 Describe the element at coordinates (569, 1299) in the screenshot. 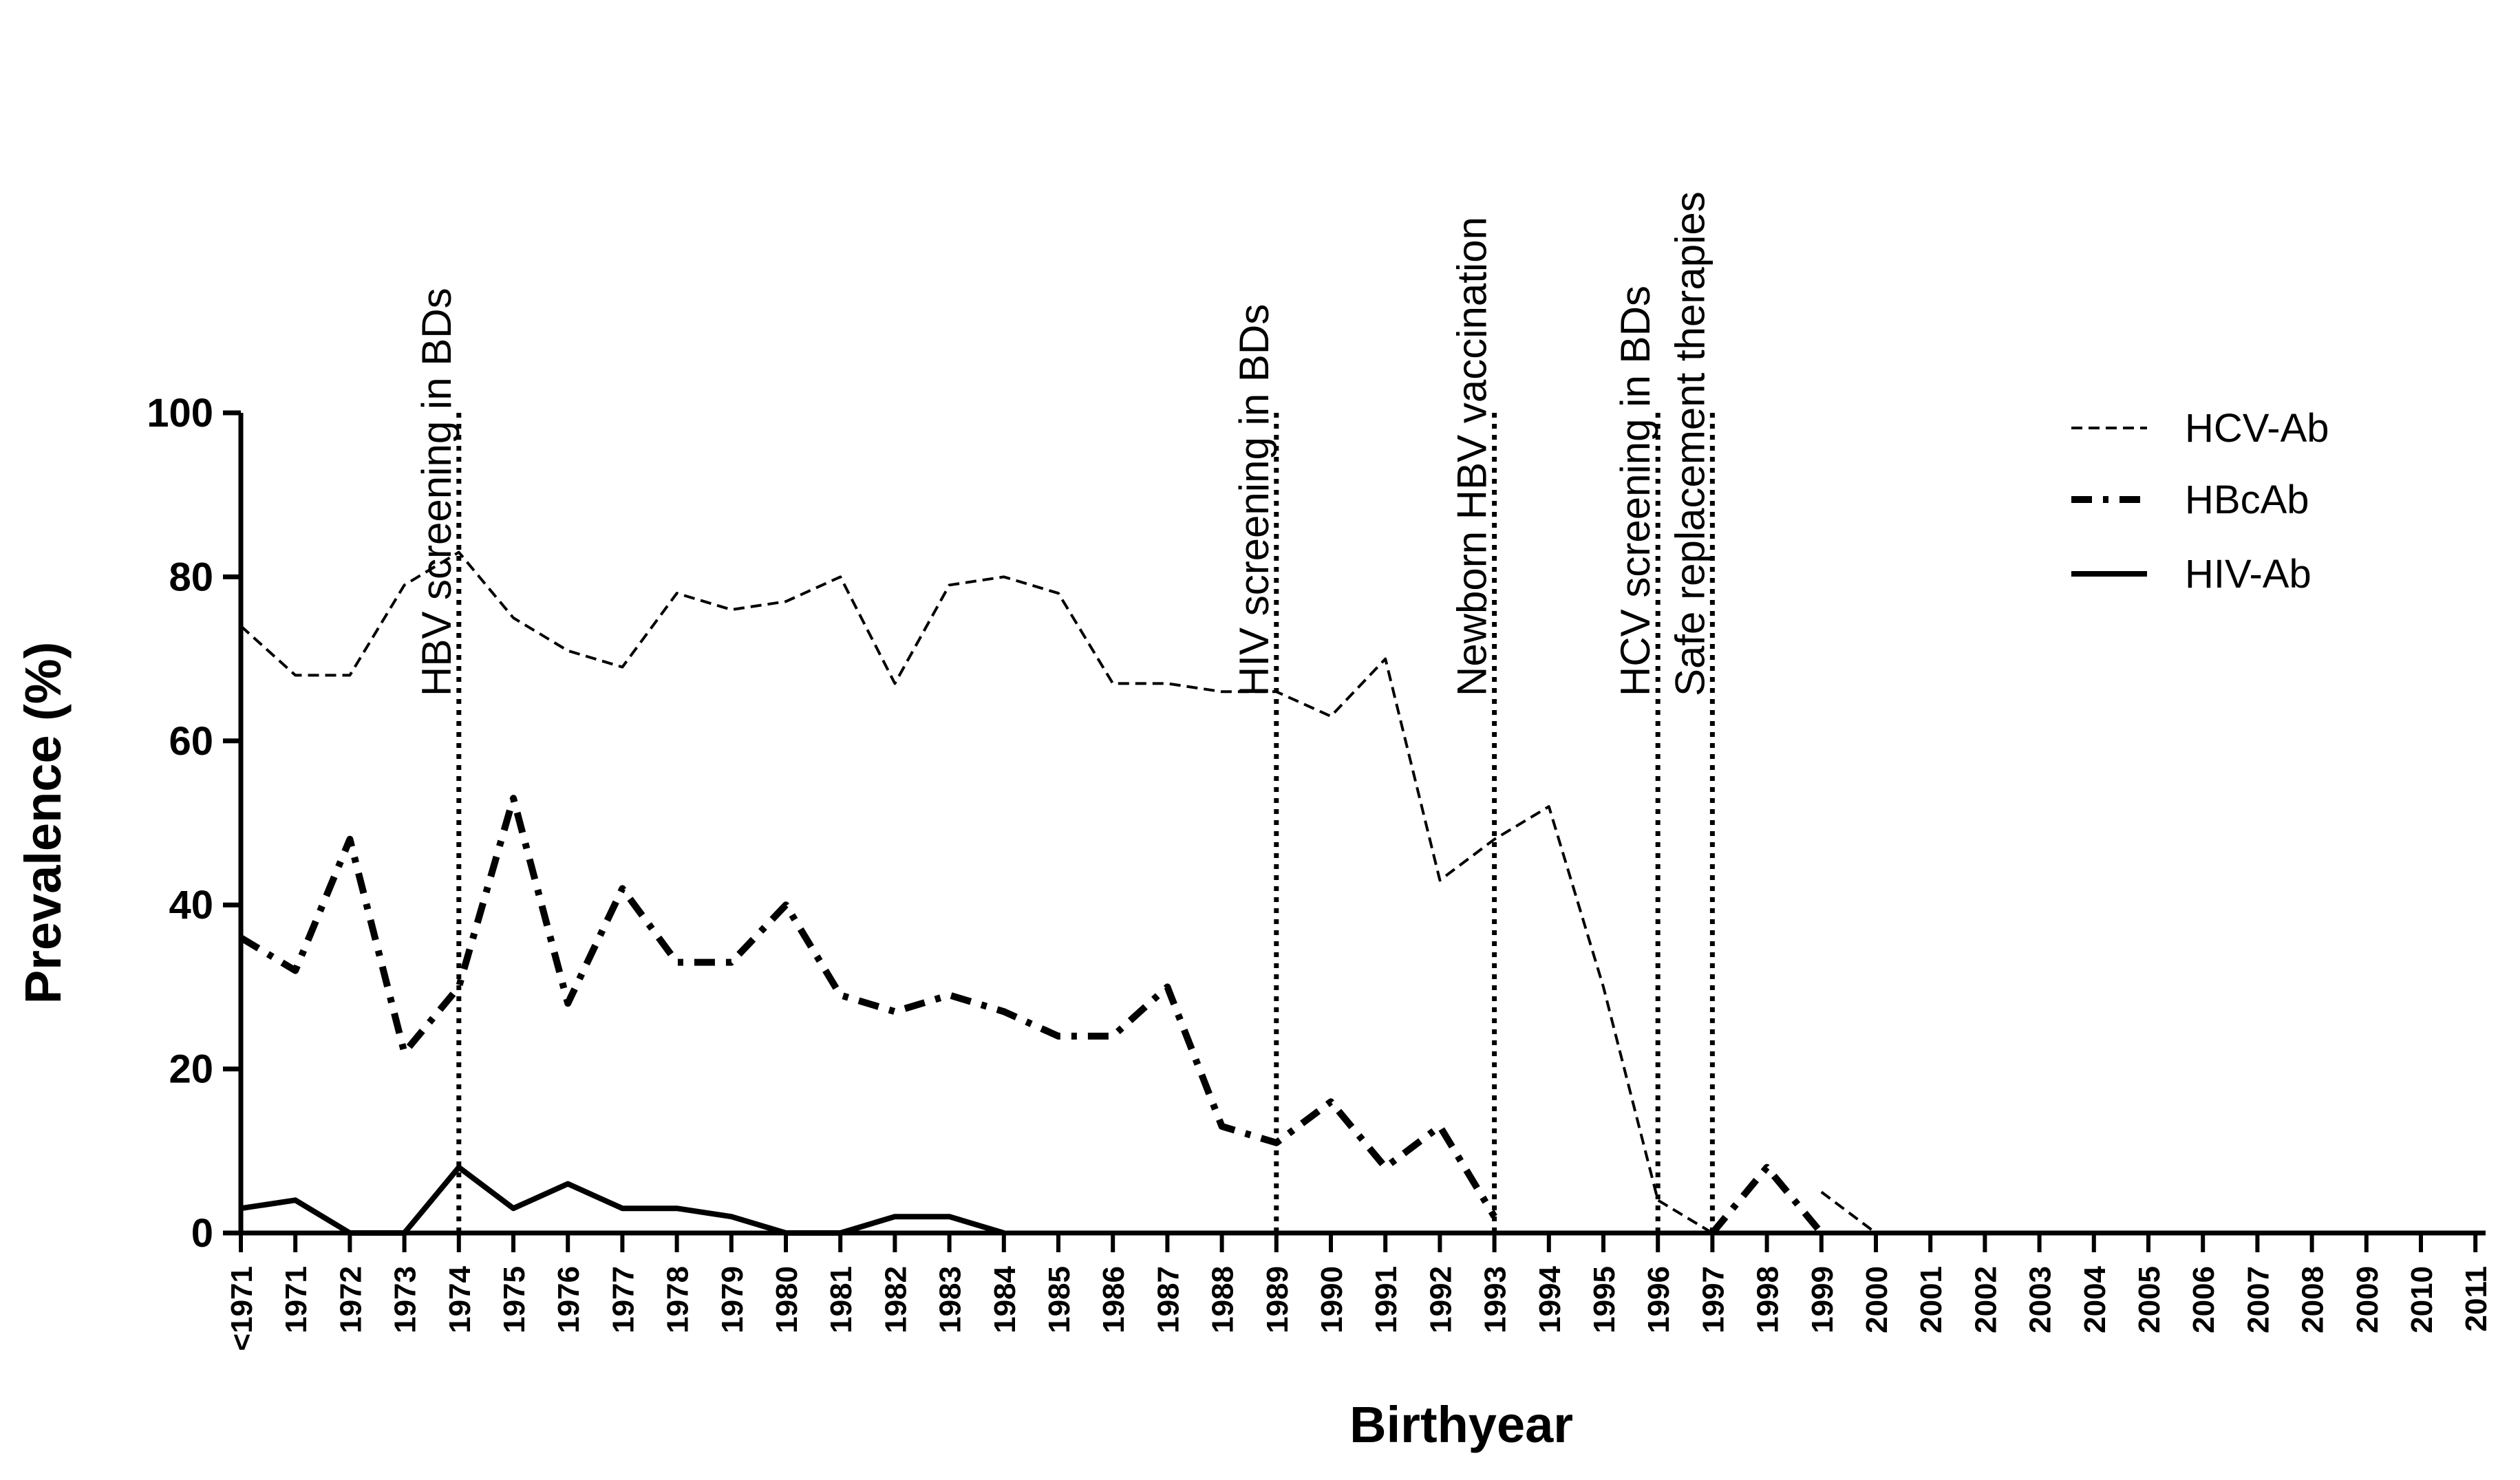

I see `x-tick-label: 1976` at that location.